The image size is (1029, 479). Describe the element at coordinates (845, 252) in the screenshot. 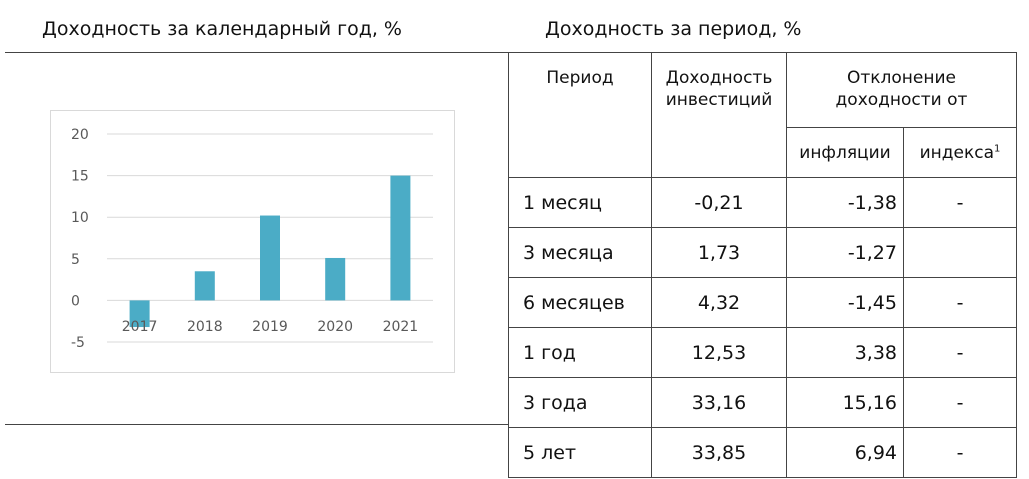

I see `cell-inflation: -1,27` at that location.